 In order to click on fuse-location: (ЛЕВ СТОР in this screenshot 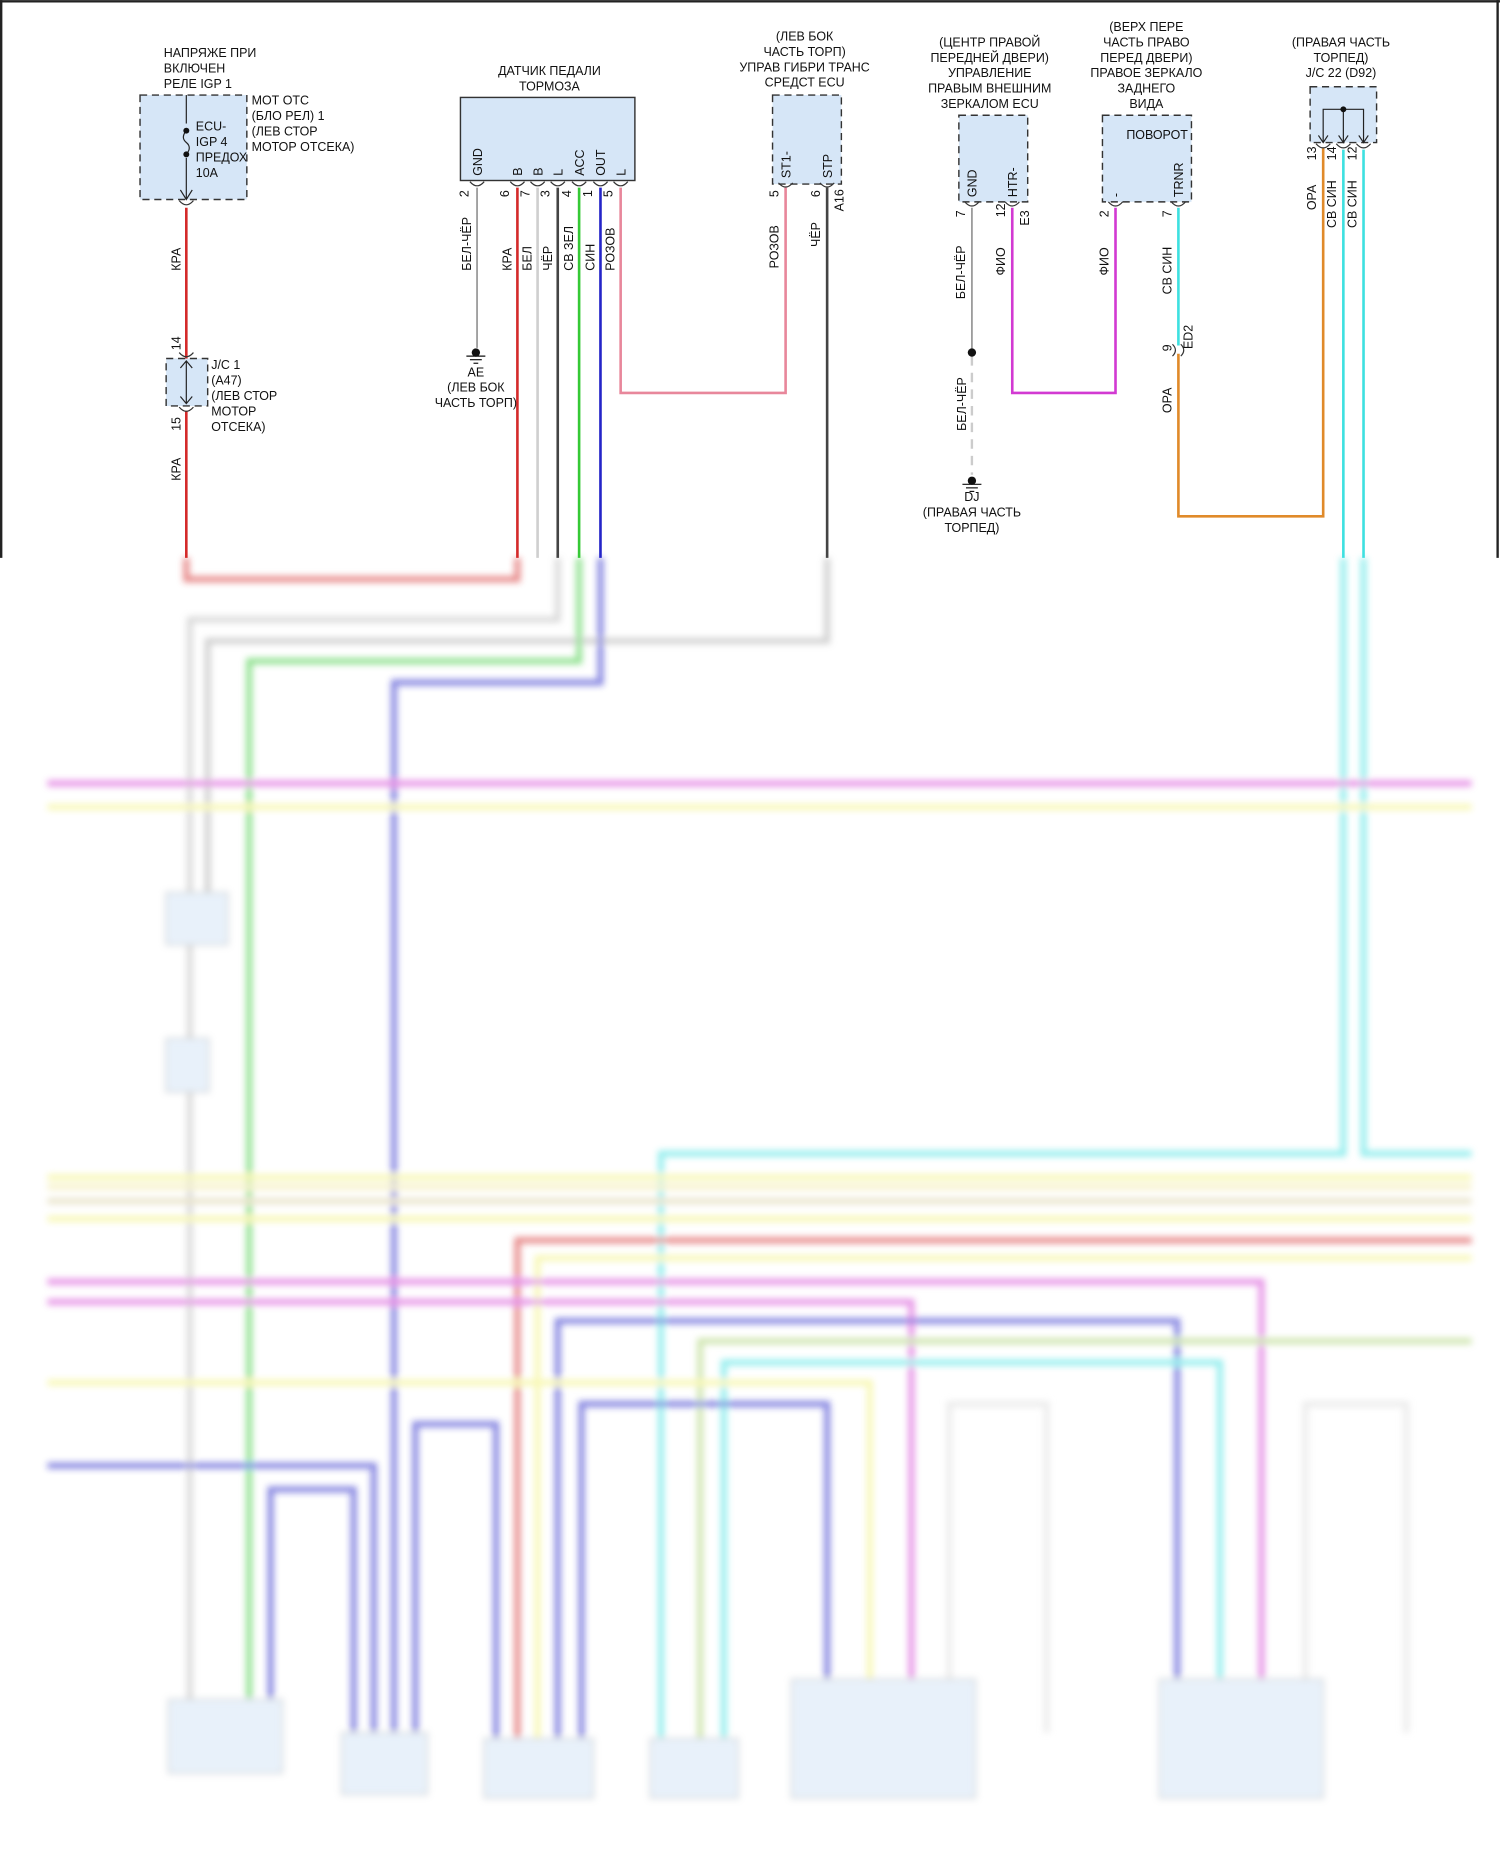, I will do `click(285, 131)`.